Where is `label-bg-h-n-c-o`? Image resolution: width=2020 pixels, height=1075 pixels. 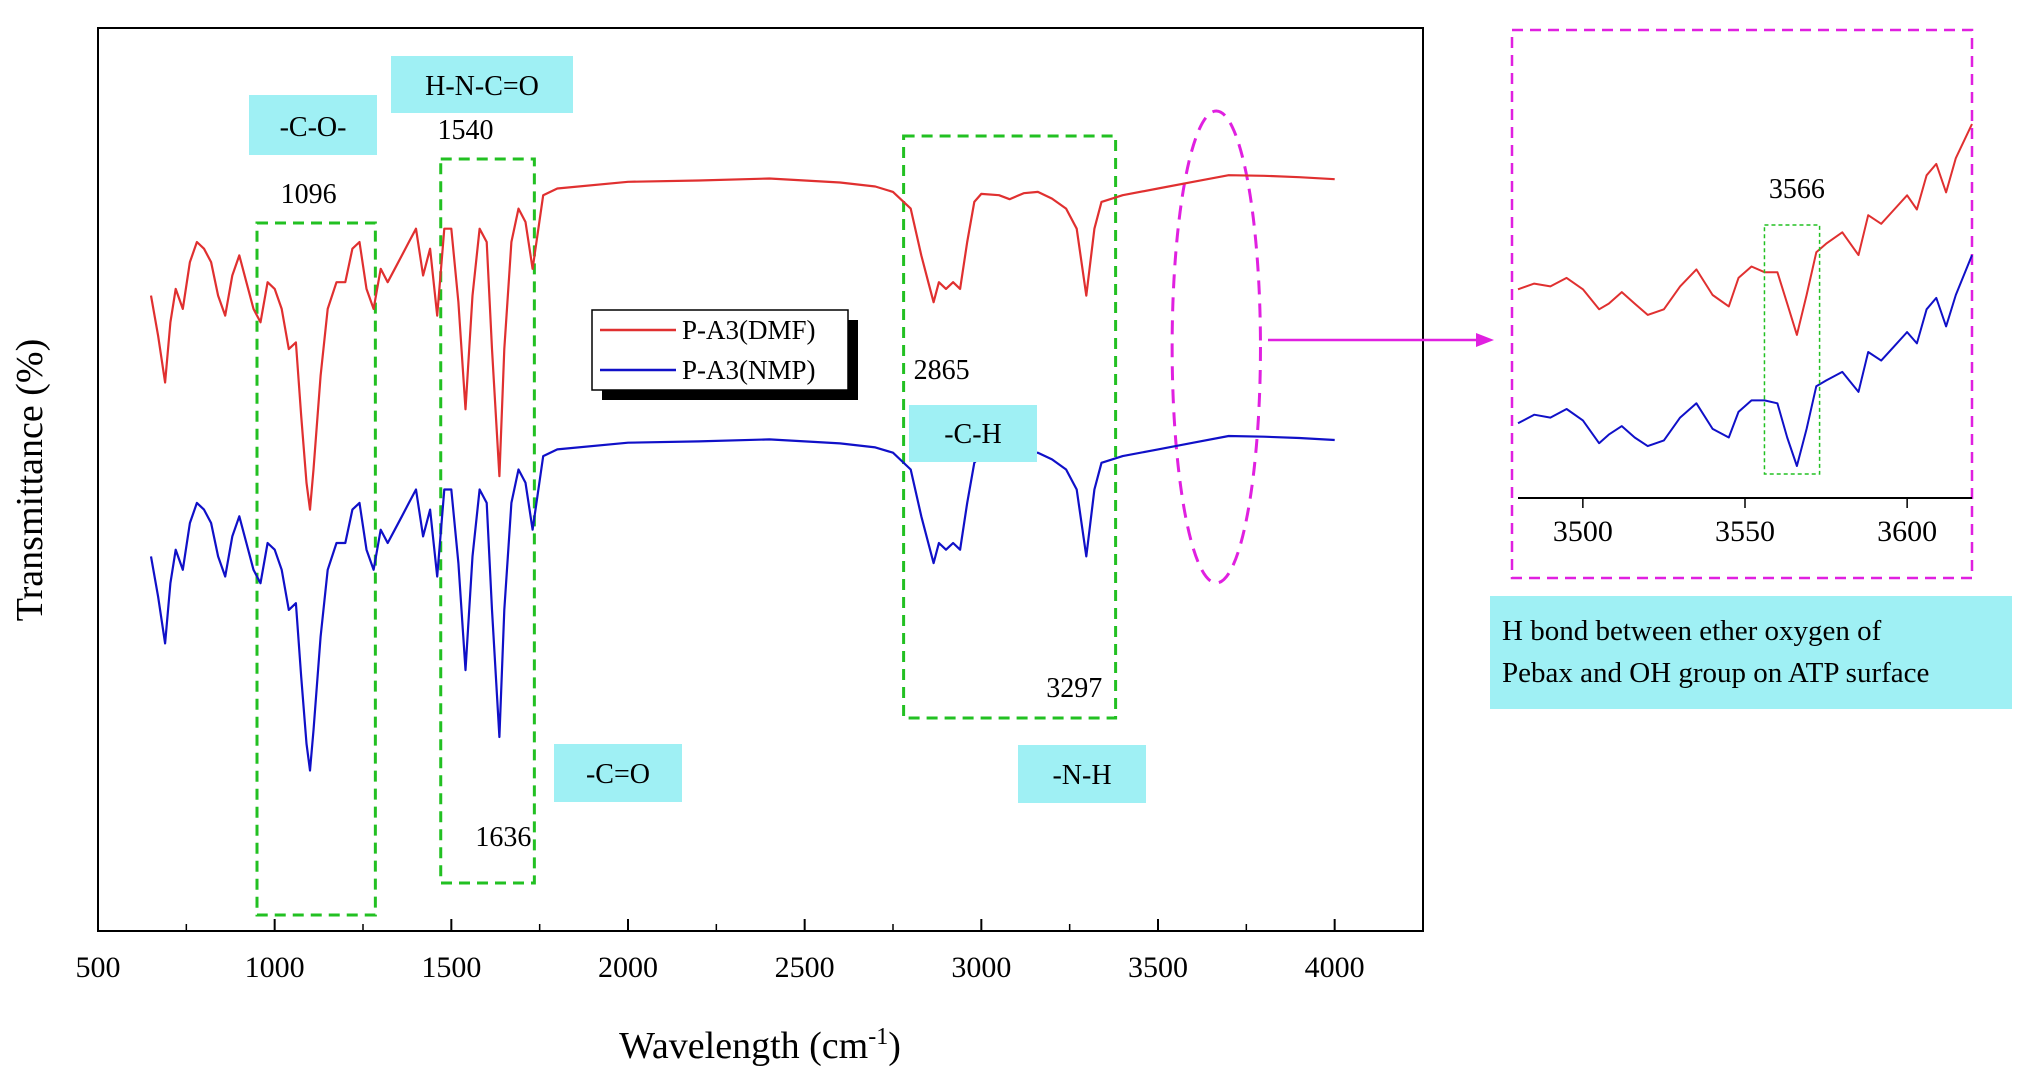
label-bg-h-n-c-o is located at coordinates (482, 84).